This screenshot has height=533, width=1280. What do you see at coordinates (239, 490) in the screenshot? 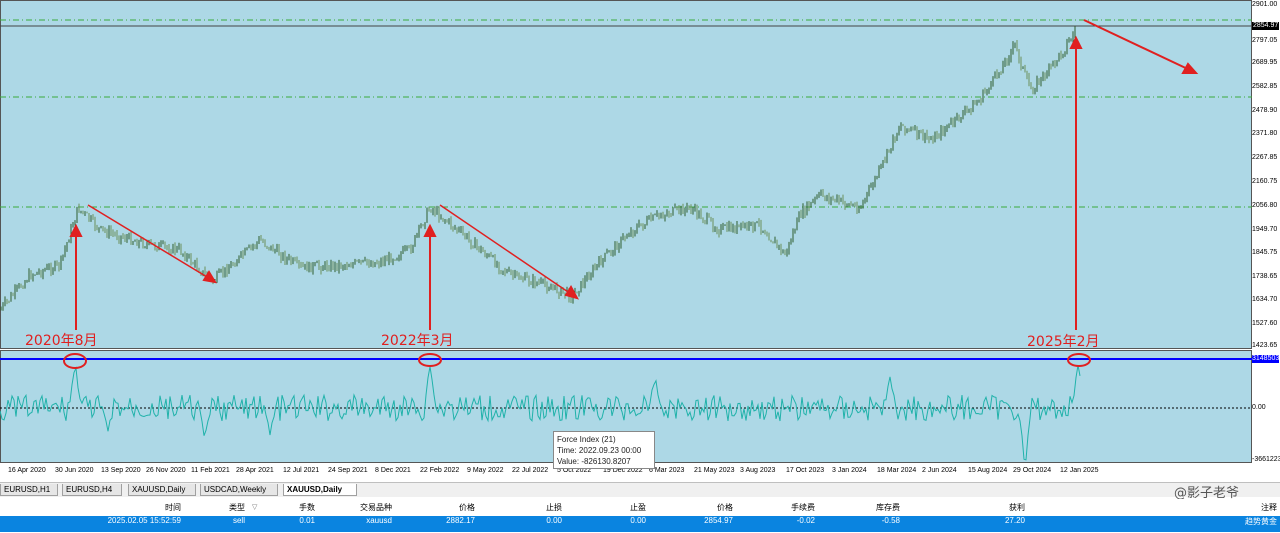
I see `tab-usdcad-weekly: USDCAD,Weekly` at bounding box center [239, 490].